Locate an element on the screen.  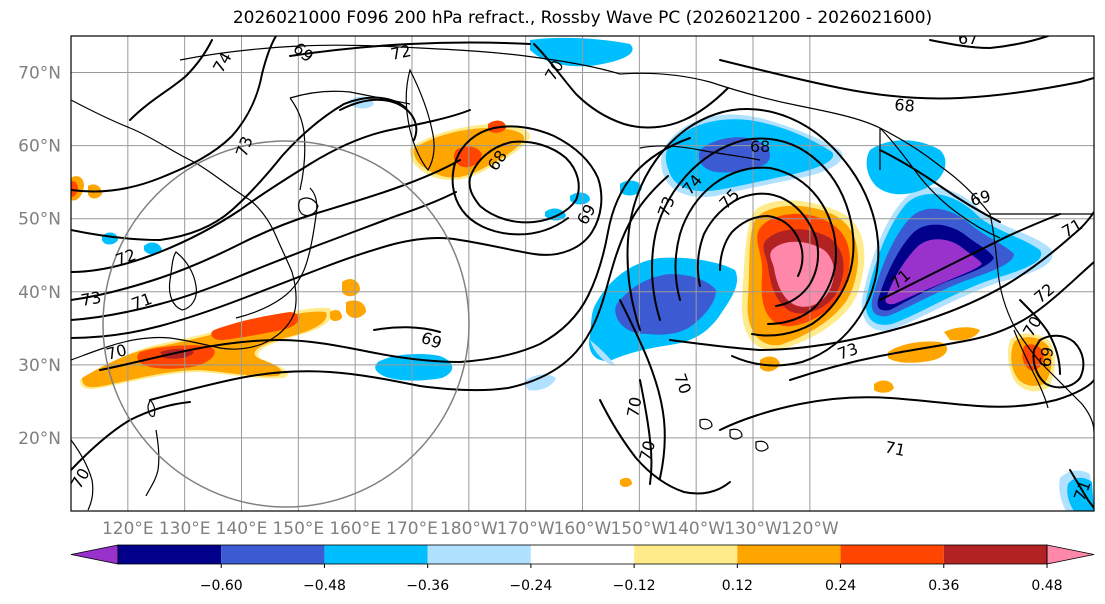
colorbar-tick-label: −0.24 is located at coordinates (530, 586).